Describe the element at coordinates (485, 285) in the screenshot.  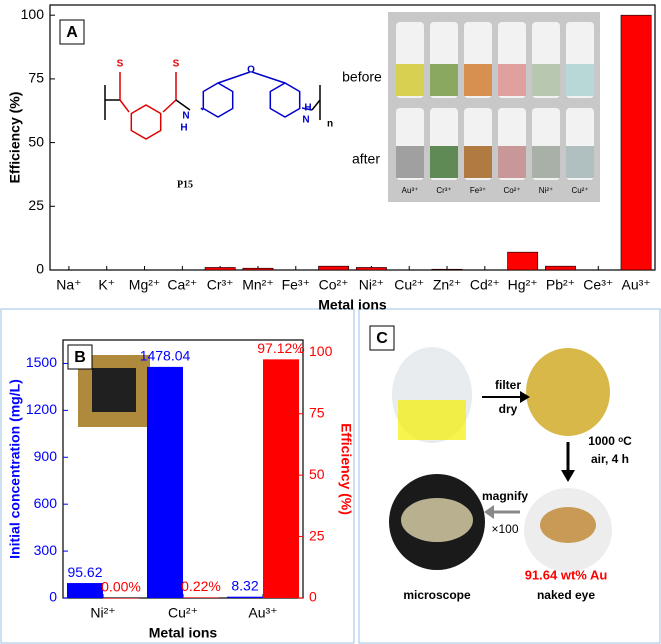
I see `x-tick-label: Cd²⁺` at that location.